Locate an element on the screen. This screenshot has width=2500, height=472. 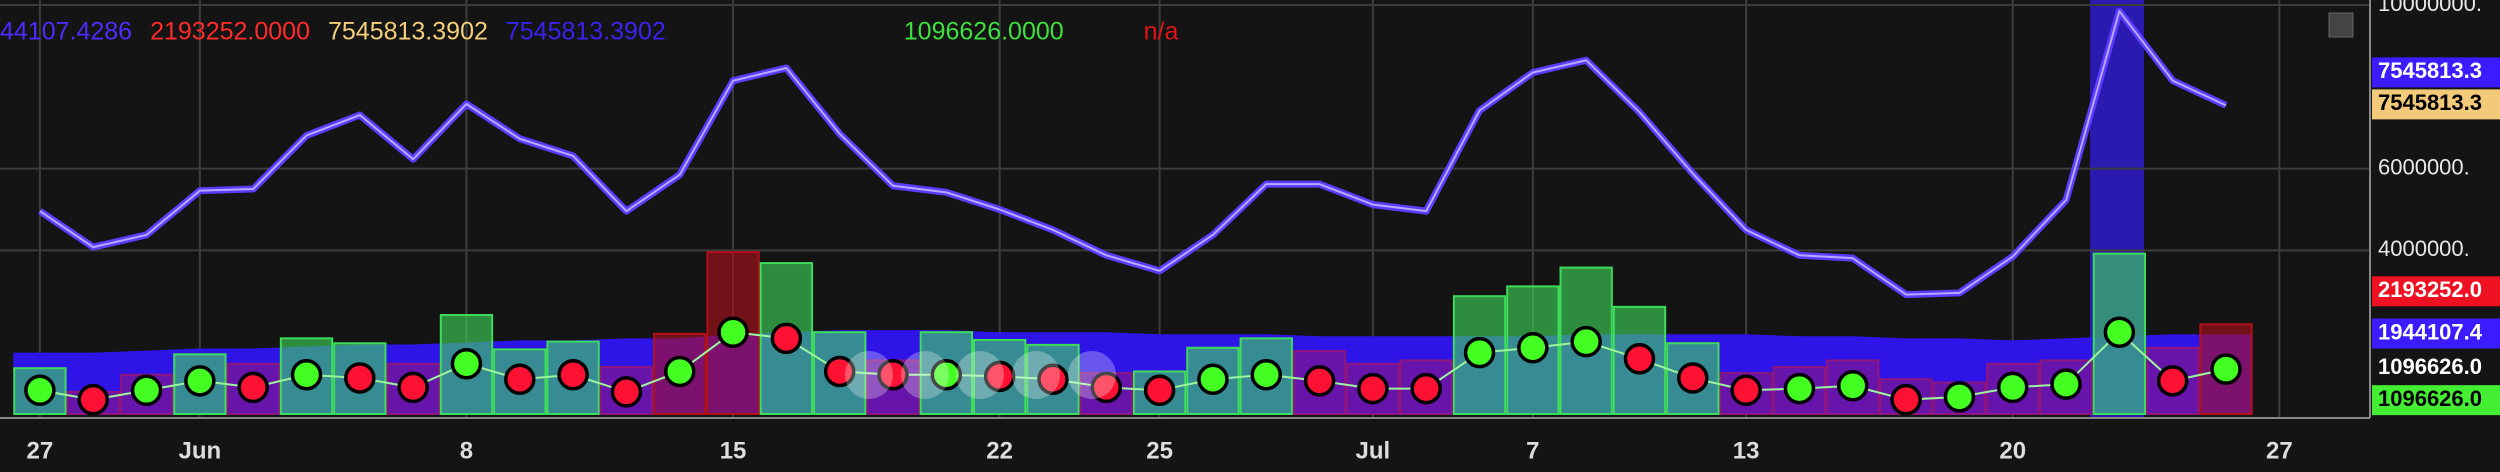
price-badge-label: 2193252.0 is located at coordinates (2430, 289).